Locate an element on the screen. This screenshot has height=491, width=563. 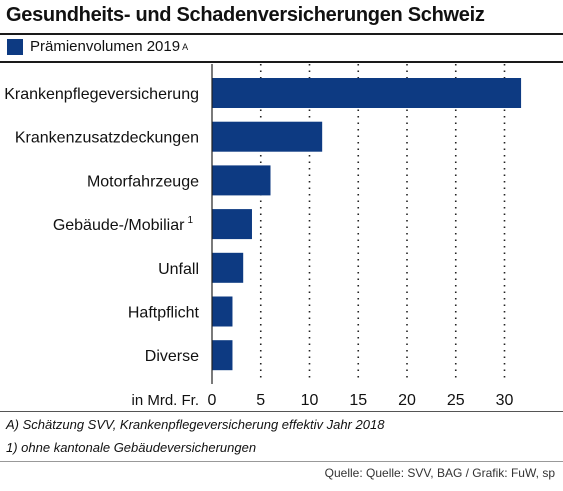
tick-label: 15 is located at coordinates (358, 400).